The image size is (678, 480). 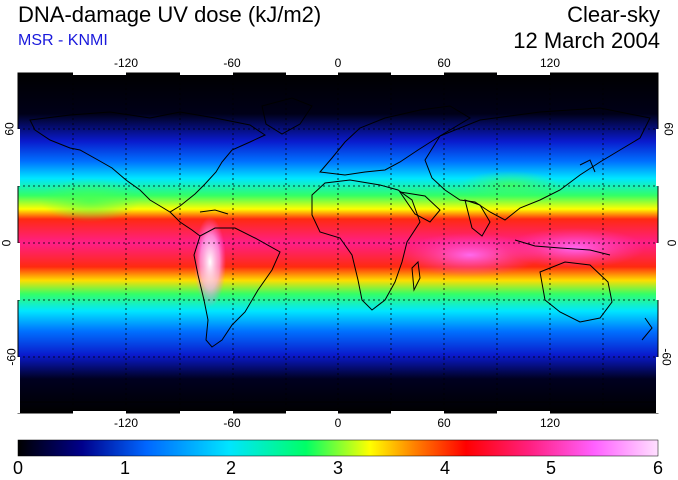 I want to click on coast-africa, so click(x=366, y=245).